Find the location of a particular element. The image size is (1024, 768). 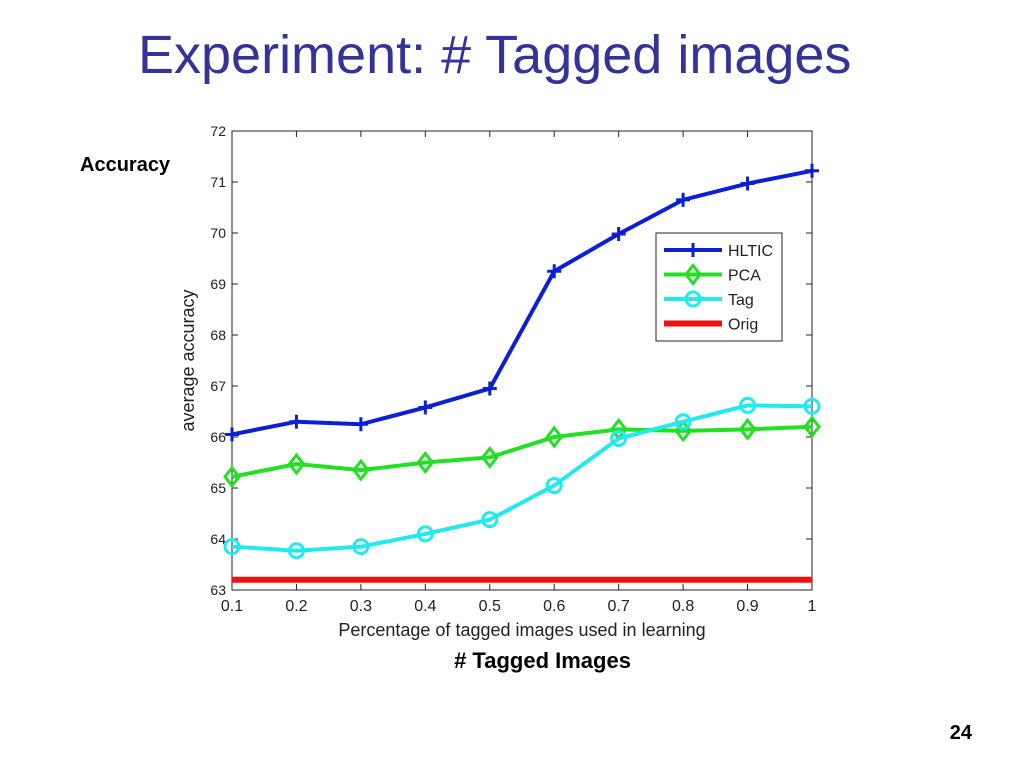

x-tick-label: 0.4 is located at coordinates (425, 606).